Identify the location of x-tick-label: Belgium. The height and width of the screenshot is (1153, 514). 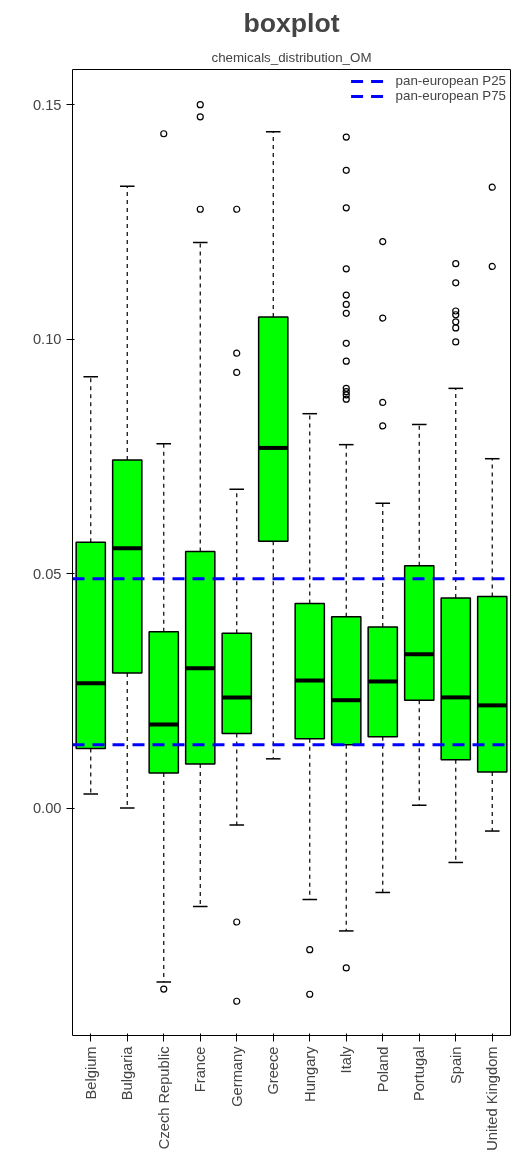
(90, 1073).